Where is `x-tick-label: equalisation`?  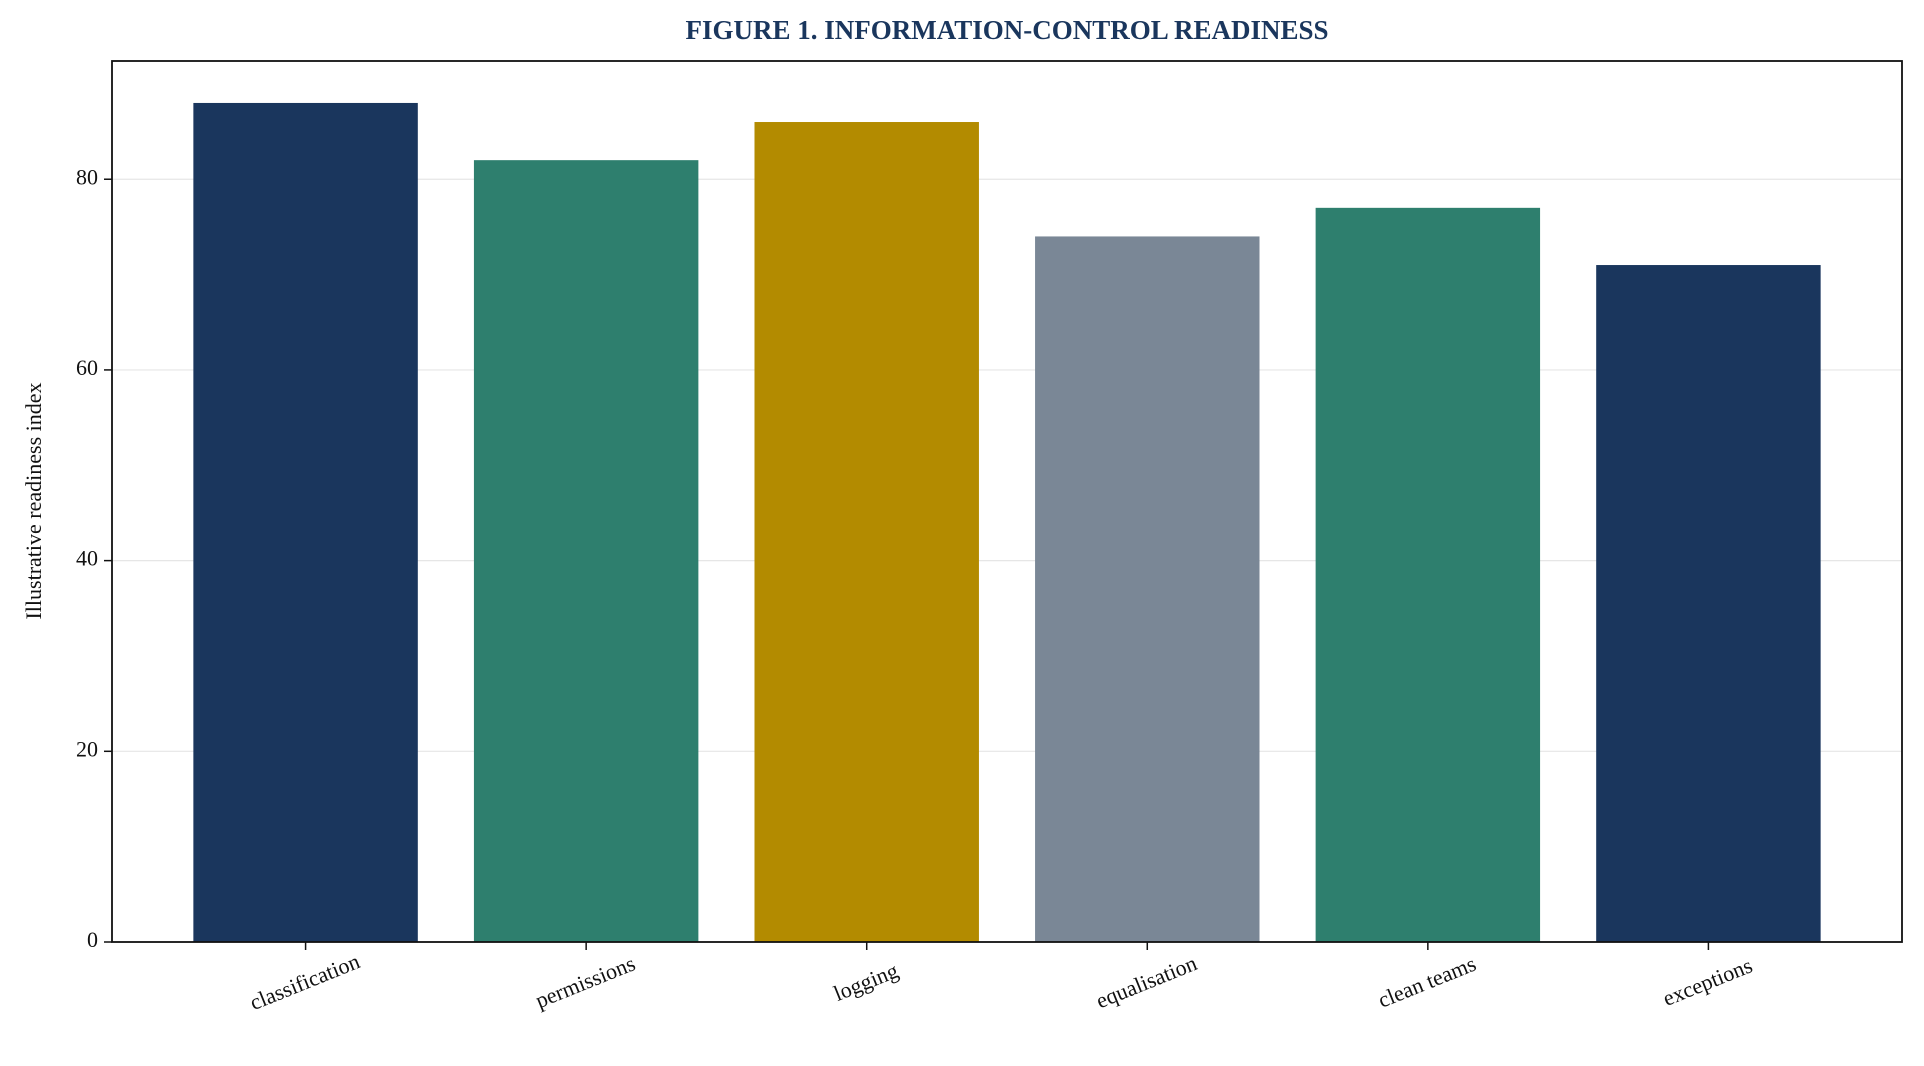
x-tick-label: equalisation is located at coordinates (1146, 981).